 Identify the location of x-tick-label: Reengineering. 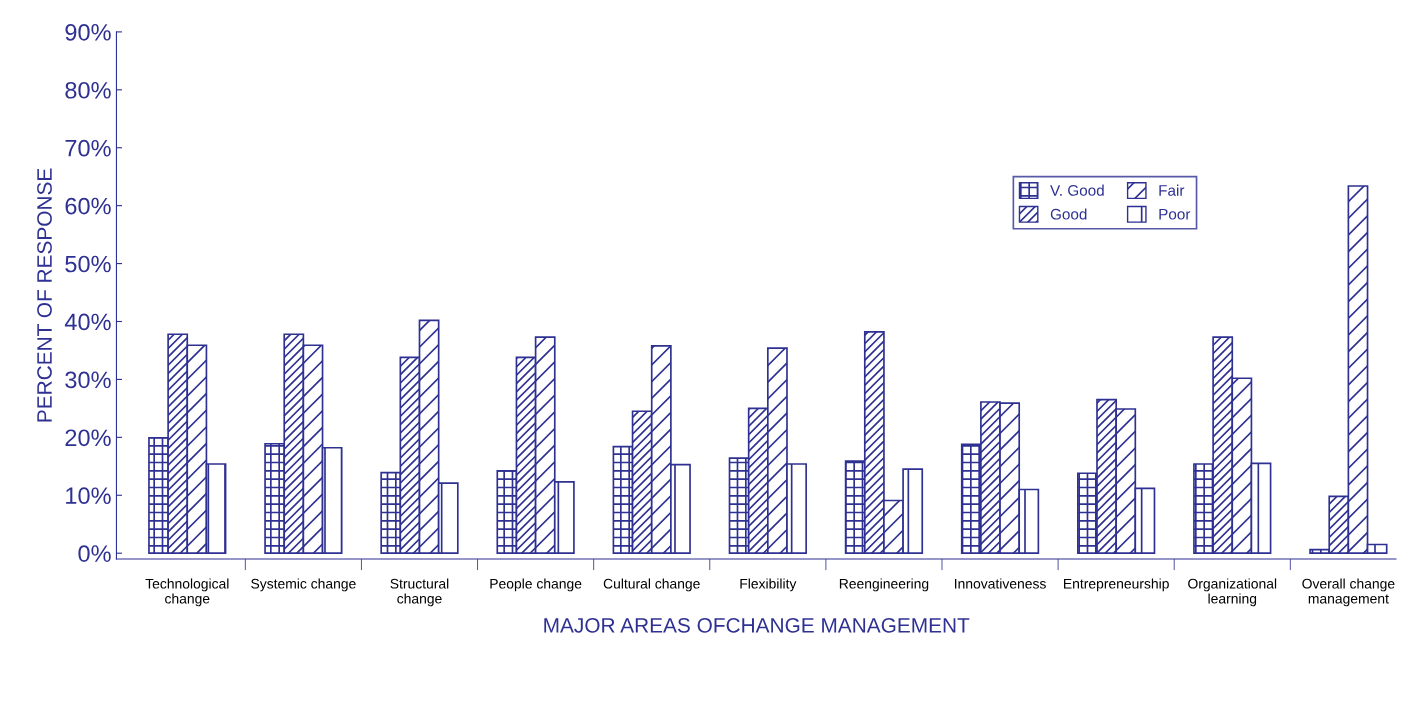
(884, 585).